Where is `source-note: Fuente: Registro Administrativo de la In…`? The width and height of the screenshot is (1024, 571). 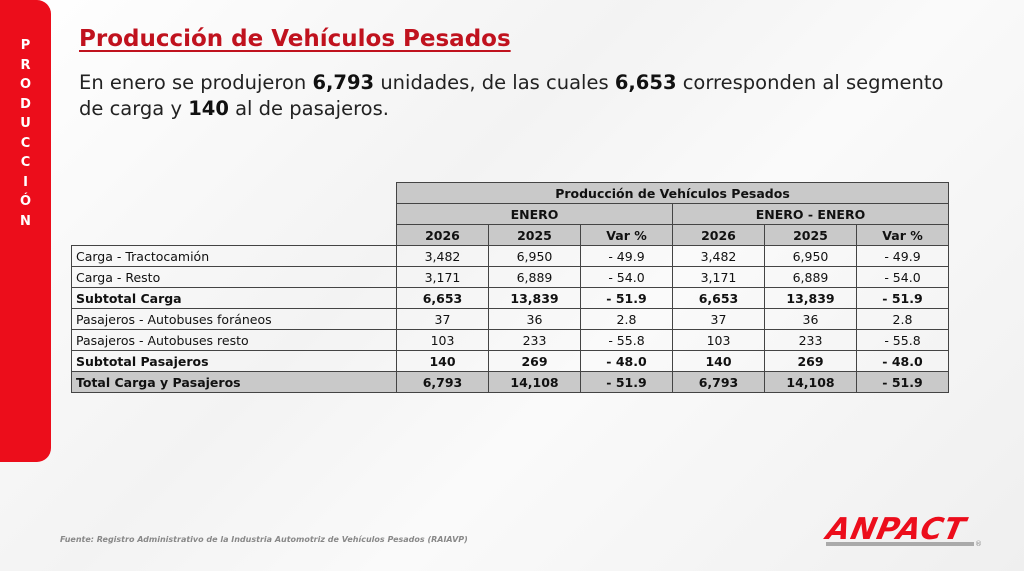
source-note: Fuente: Registro Administrativo de la In… is located at coordinates (264, 539).